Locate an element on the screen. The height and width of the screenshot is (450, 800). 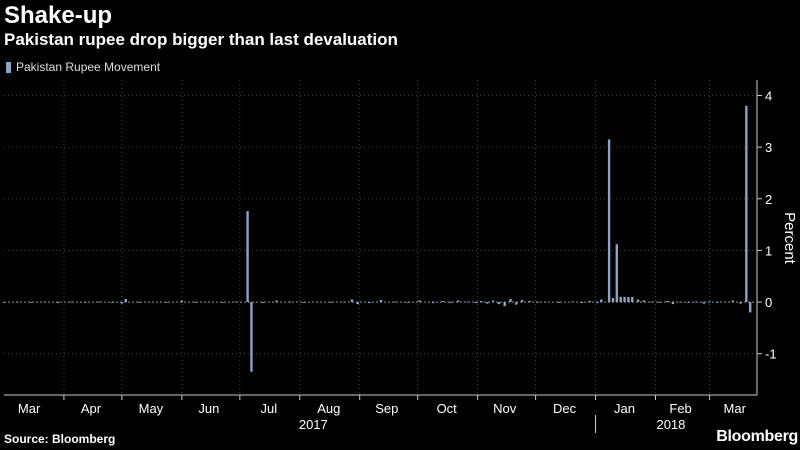
x-year-label: 2018 is located at coordinates (670, 424).